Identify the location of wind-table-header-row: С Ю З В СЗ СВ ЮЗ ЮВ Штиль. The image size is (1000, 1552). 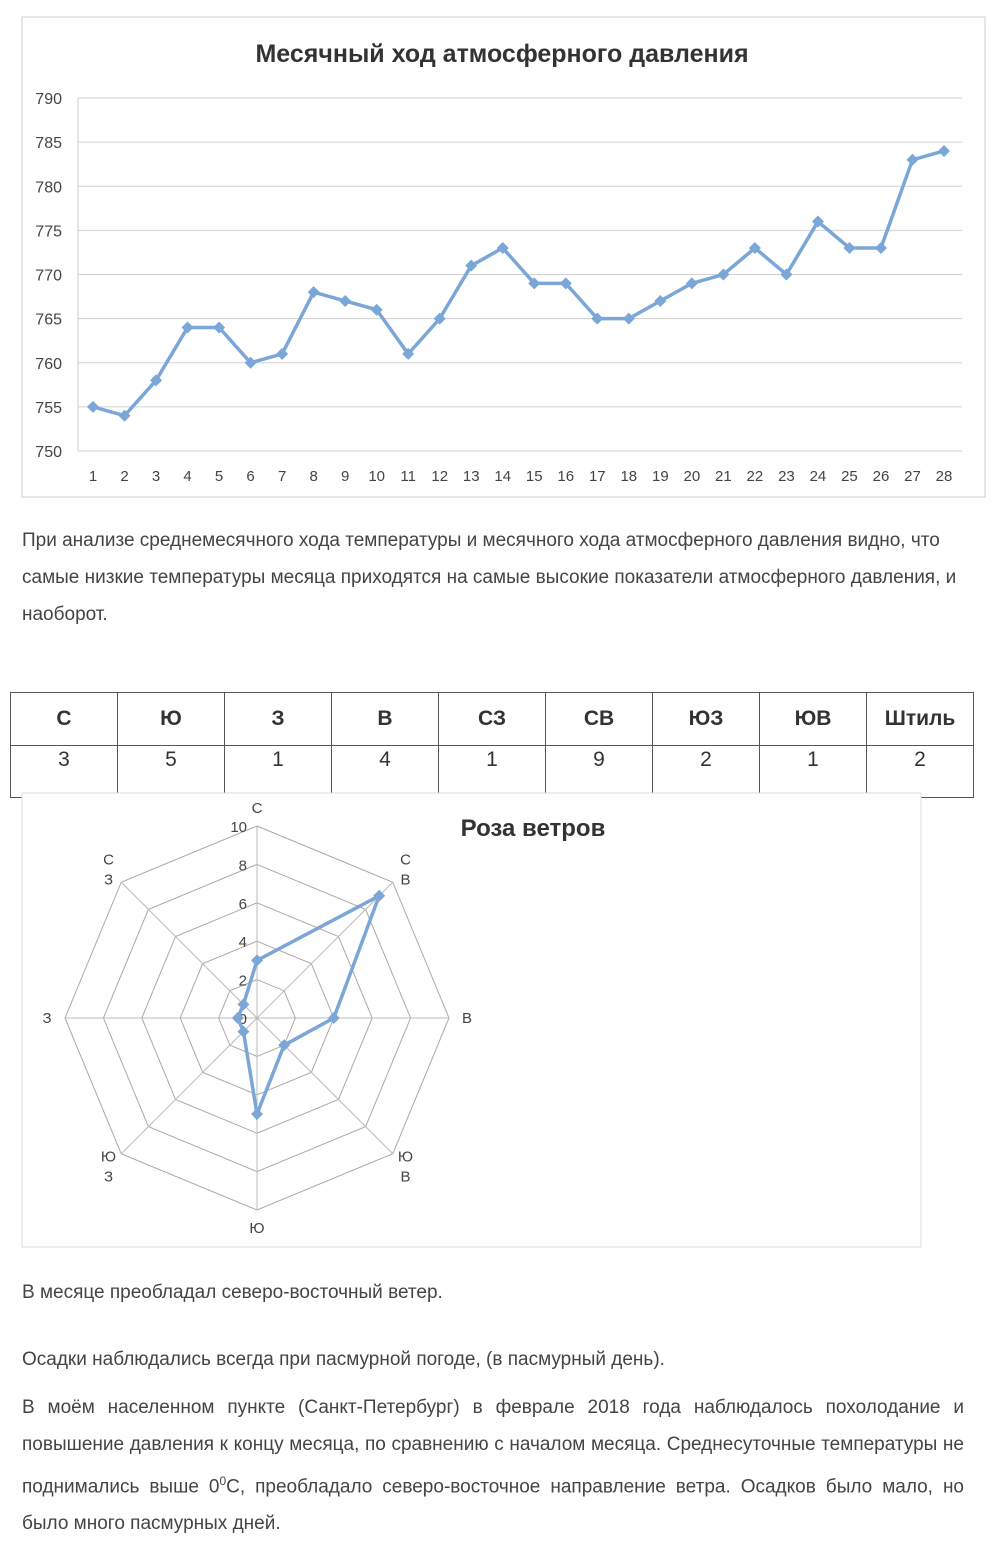
(492, 719).